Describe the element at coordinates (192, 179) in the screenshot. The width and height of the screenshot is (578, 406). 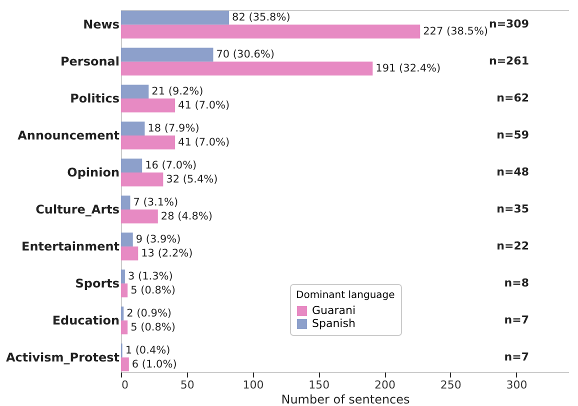
I see `data-label: 32 (5.4%)` at that location.